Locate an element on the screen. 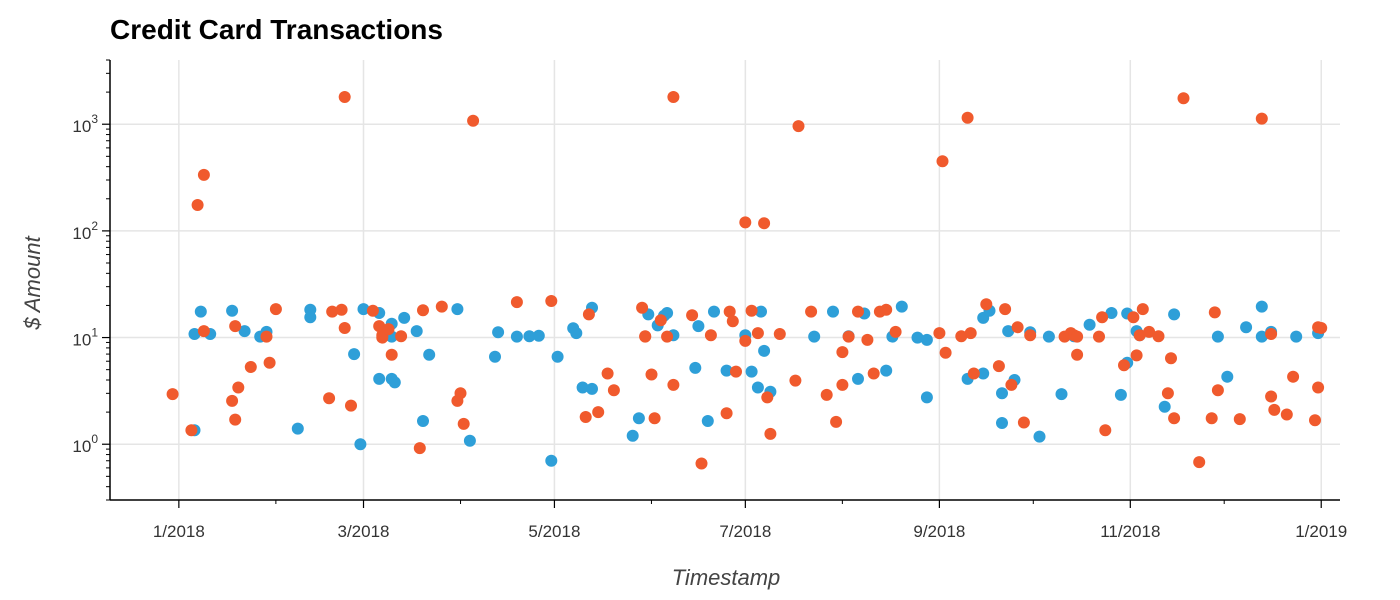 The image size is (1400, 600). x-tick-label: 5/2018 is located at coordinates (554, 531).